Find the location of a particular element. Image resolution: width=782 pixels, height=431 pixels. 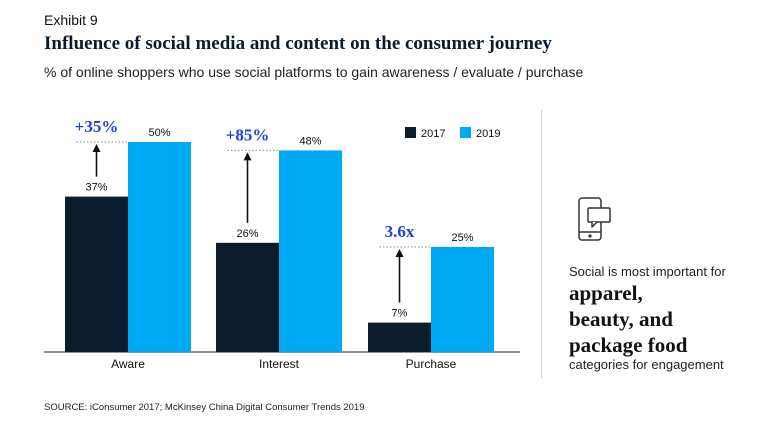

growth-arrowhead-interest is located at coordinates (247, 156).